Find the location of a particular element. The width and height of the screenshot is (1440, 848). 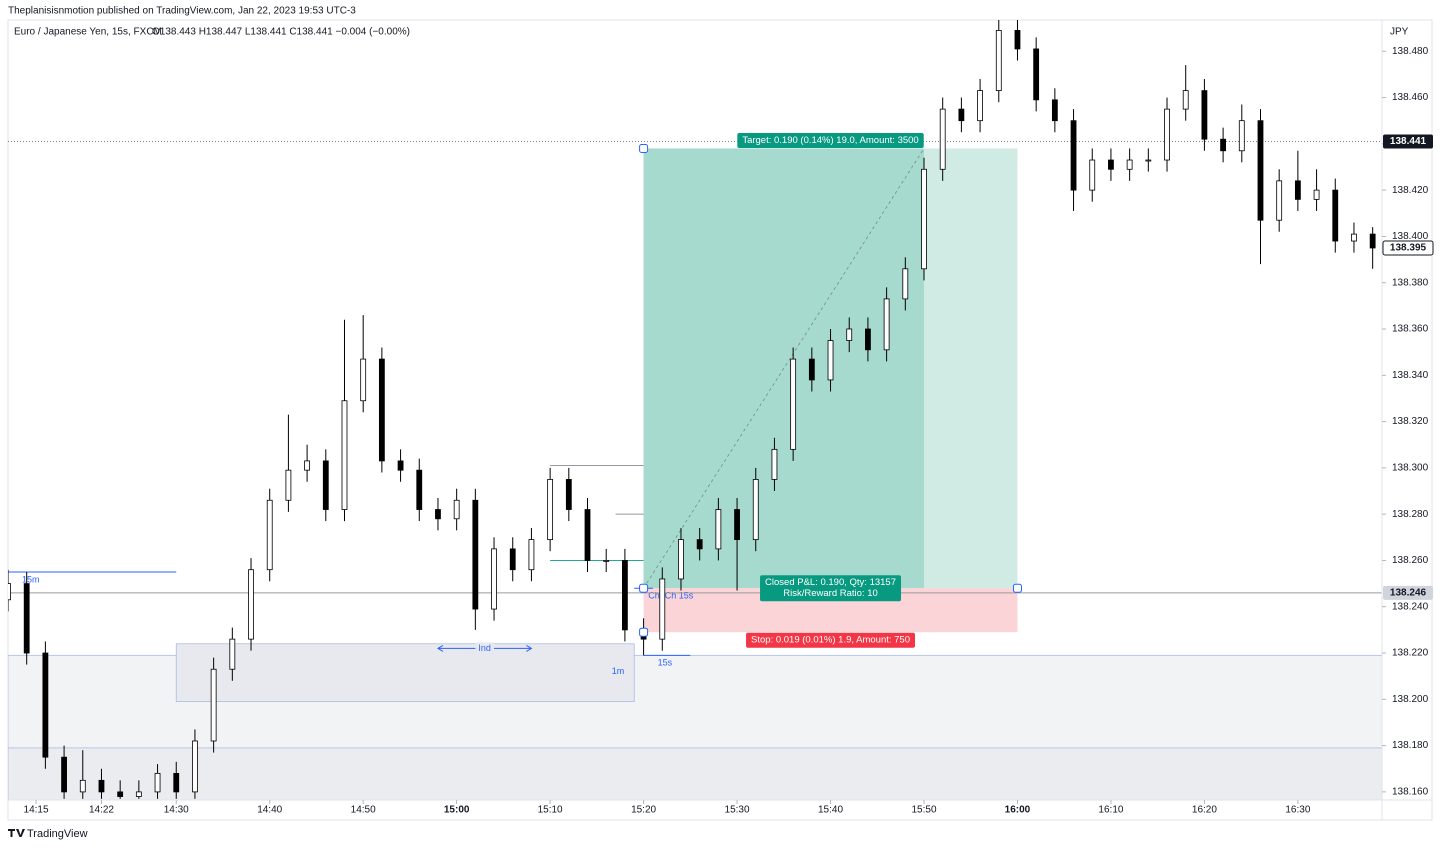

x-tick-label: 15:40 is located at coordinates (830, 810).